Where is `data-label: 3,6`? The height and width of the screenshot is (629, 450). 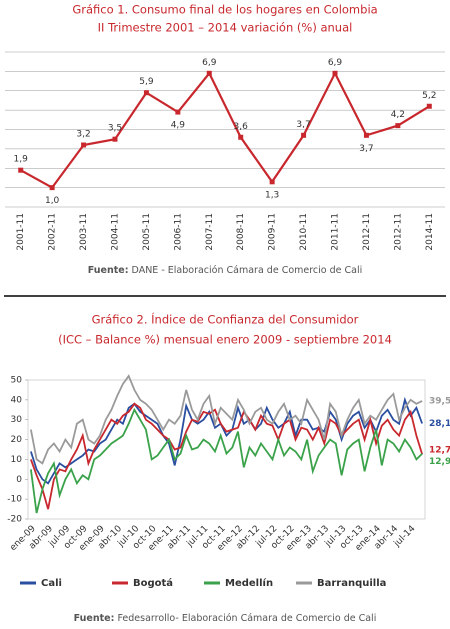 data-label: 3,6 is located at coordinates (241, 127).